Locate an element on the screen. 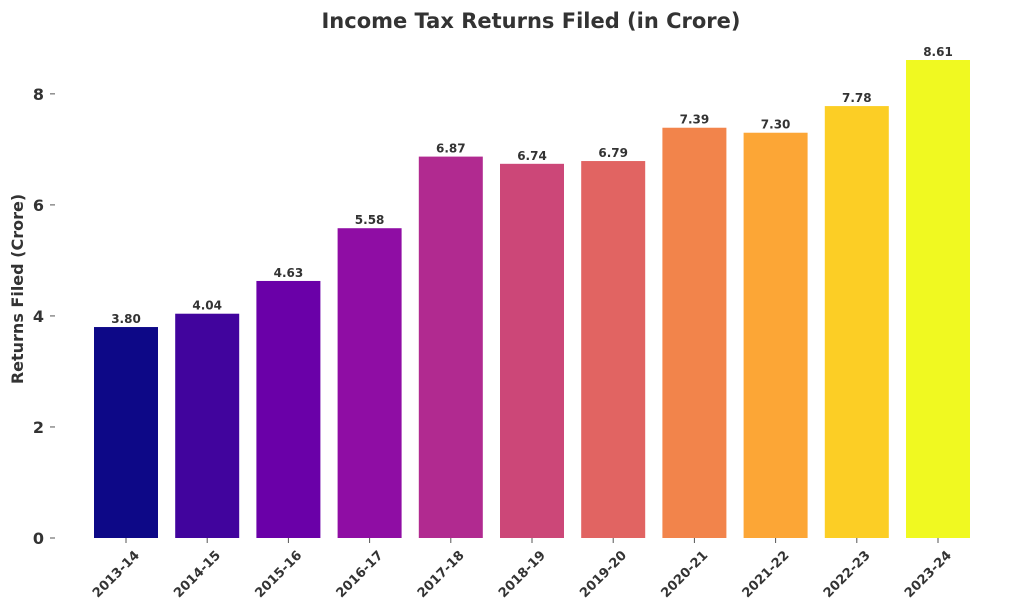 The height and width of the screenshot is (615, 1024). y-tick-label: 8 is located at coordinates (38, 94).